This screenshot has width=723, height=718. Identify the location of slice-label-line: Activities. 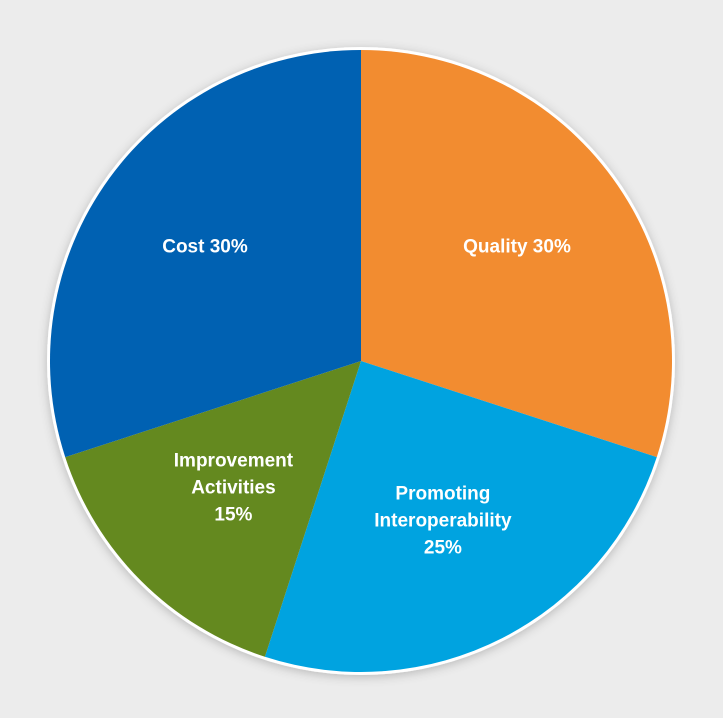
(233, 488).